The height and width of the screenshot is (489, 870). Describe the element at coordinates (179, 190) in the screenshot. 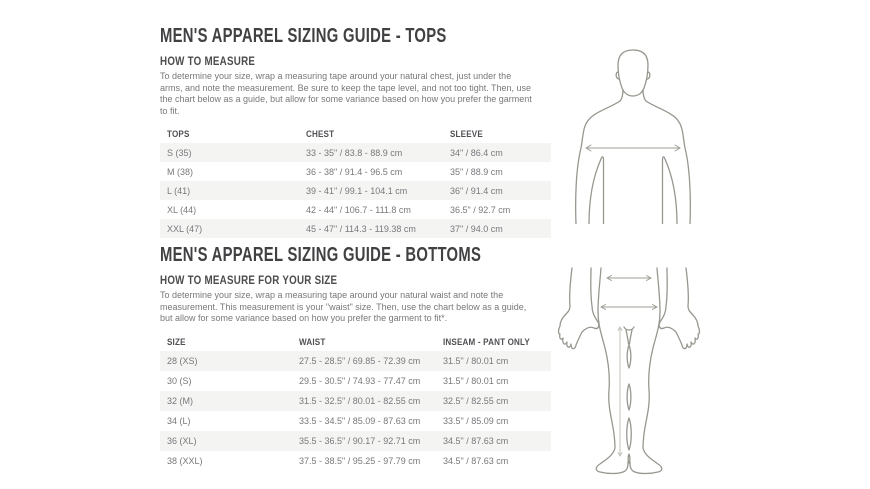

I see `table-cell: L (41)` at that location.